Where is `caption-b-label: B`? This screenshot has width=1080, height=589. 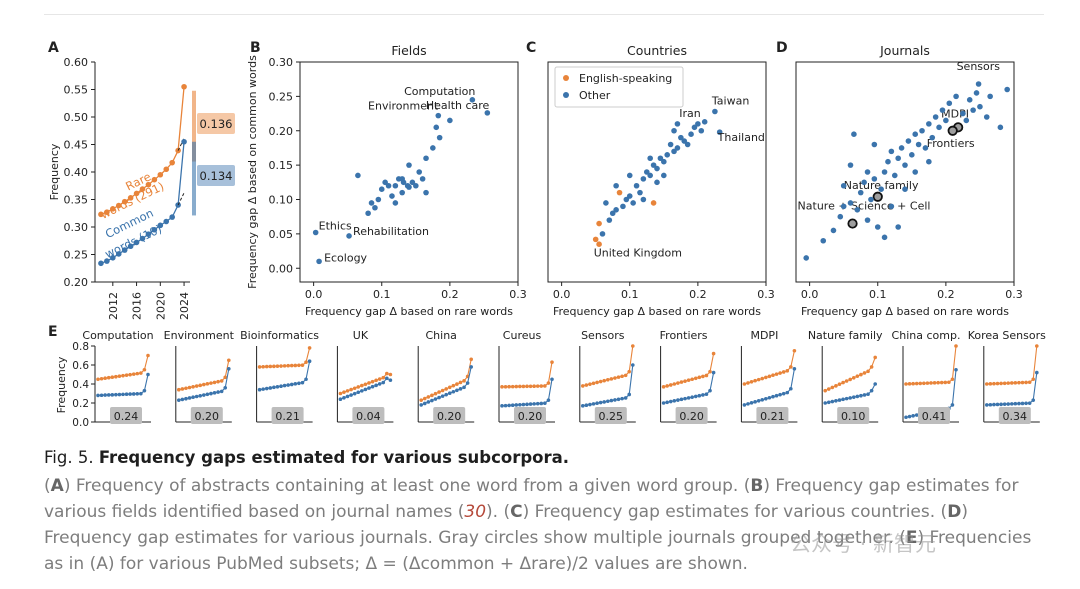
caption-b-label: B is located at coordinates (757, 486).